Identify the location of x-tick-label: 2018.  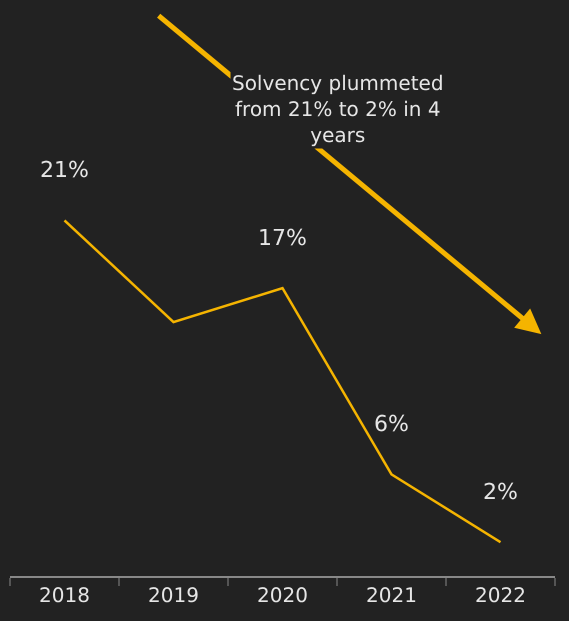
(64, 595).